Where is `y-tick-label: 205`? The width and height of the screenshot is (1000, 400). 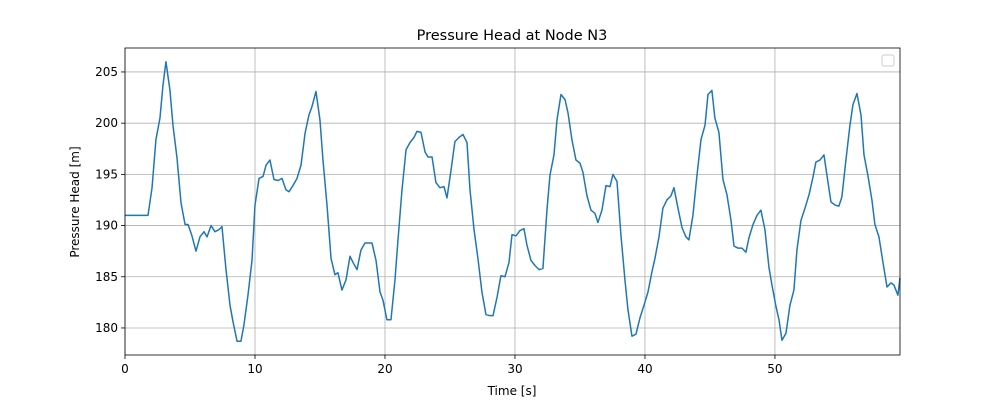
y-tick-label: 205 is located at coordinates (106, 72).